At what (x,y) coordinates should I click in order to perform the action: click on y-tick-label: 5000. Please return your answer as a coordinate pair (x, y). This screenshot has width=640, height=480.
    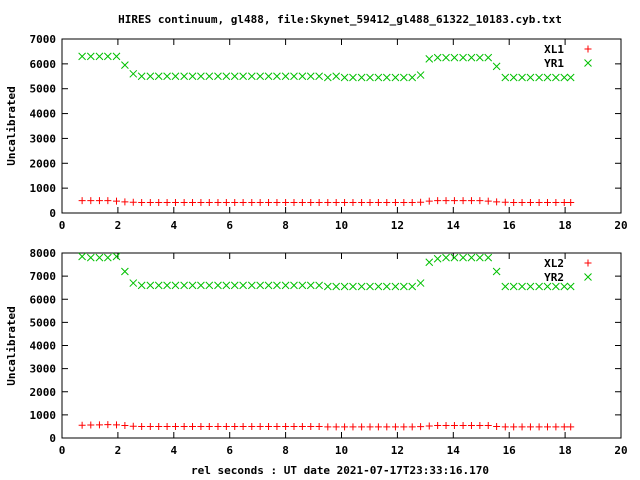
    Looking at the image, I should click on (43, 89).